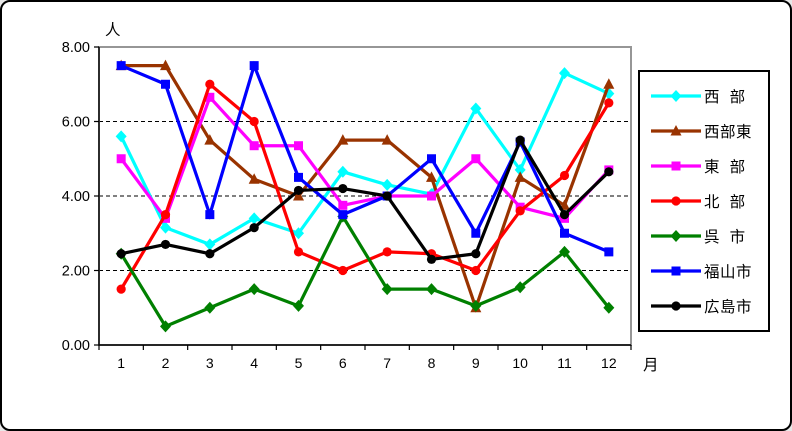  Describe the element at coordinates (728, 273) in the screenshot. I see `legend-label: 福山市` at that location.